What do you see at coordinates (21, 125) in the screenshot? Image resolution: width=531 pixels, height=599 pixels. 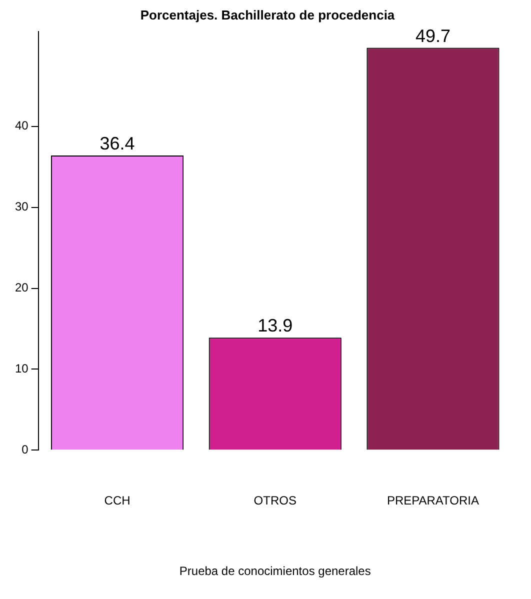 I see `y-tick-label: 40` at bounding box center [21, 125].